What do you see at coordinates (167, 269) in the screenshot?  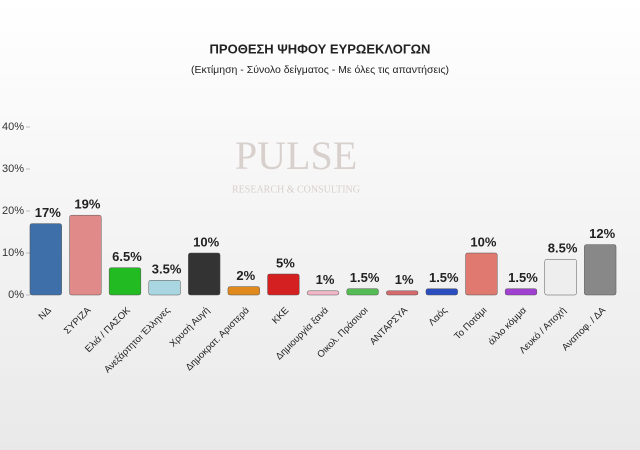 I see `value-label: 3.5%` at bounding box center [167, 269].